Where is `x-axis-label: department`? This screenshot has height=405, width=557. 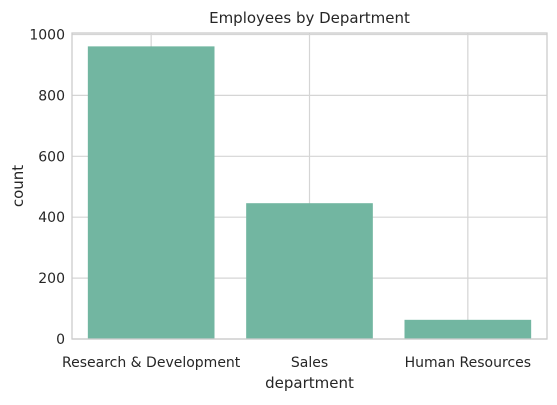 x-axis-label: department is located at coordinates (309, 383).